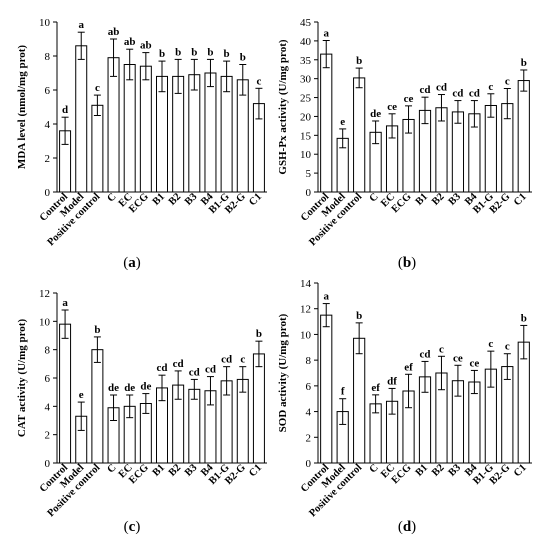 This screenshot has width=550, height=546. Describe the element at coordinates (306, 80) in the screenshot. I see `y-tick-label: 30` at that location.